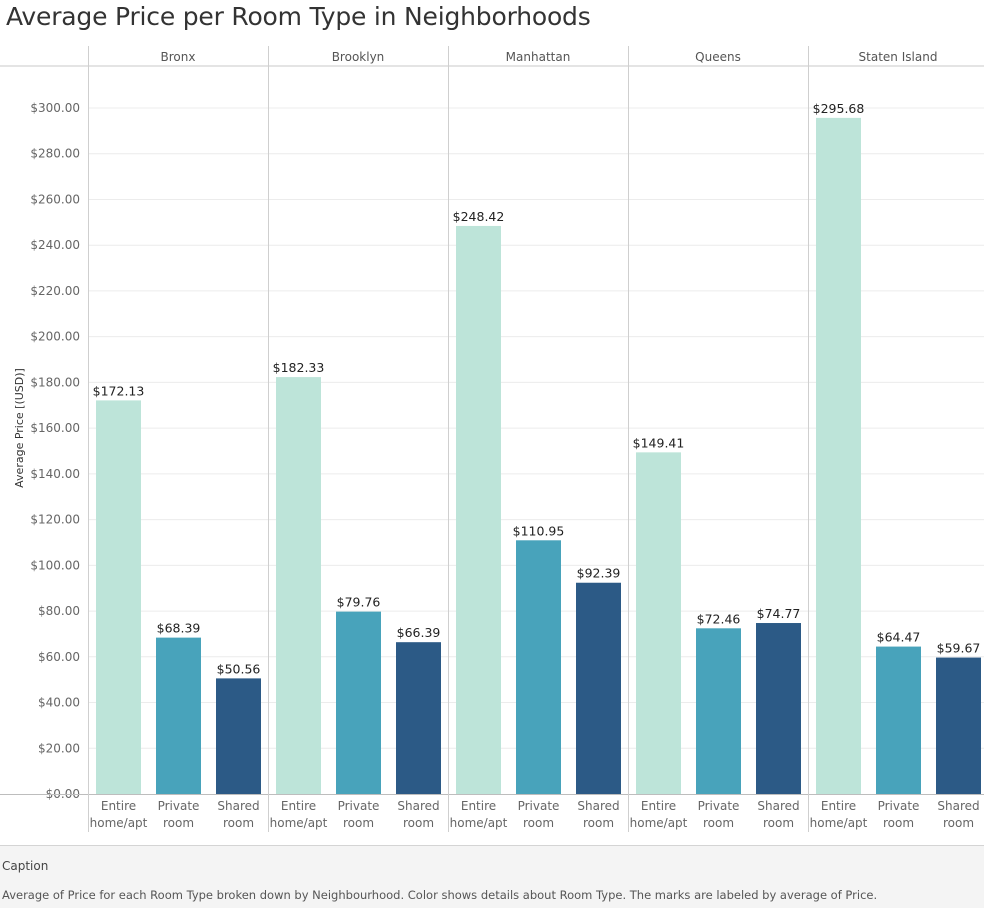 This screenshot has width=984, height=908. I want to click on y-tick-label: $120.00, so click(55, 520).